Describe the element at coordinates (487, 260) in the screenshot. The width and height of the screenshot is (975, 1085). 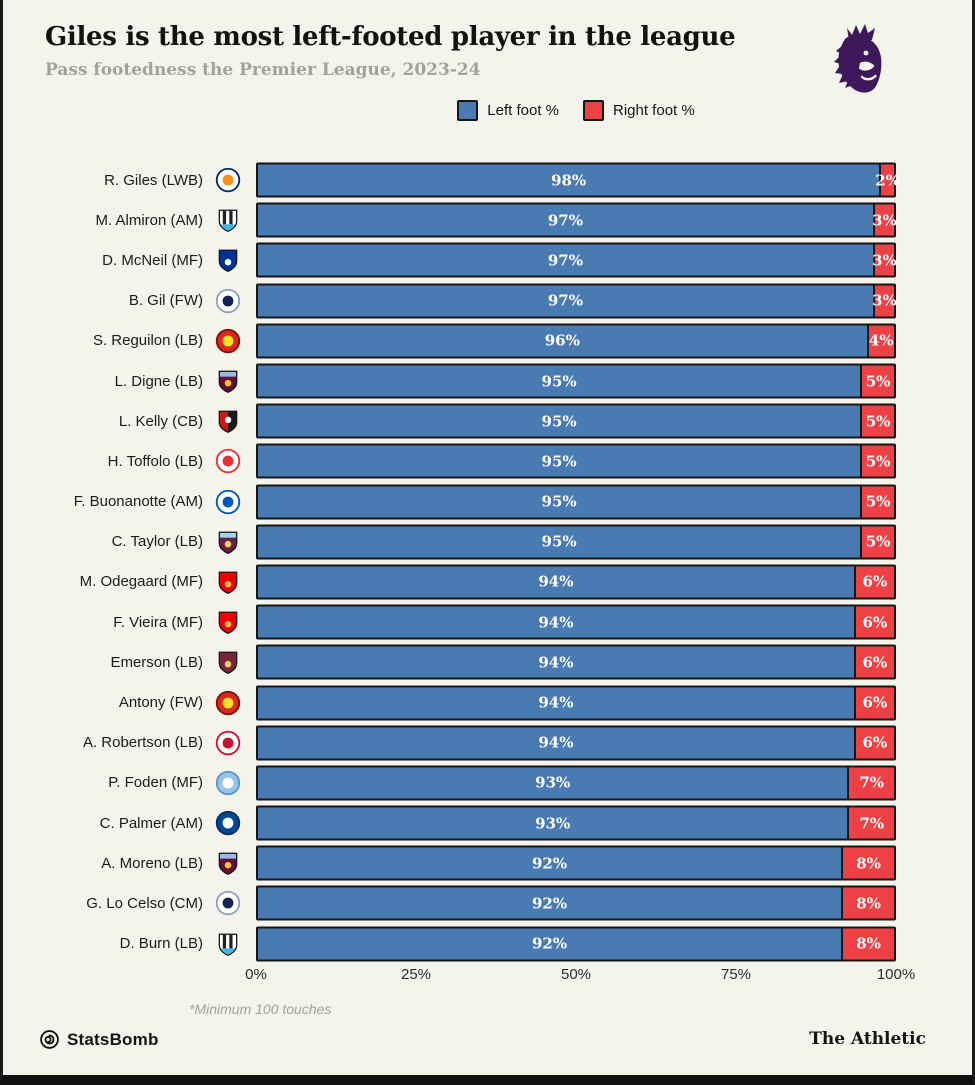
I see `chart-row: D. McNeil (MF) 97% 3%` at that location.